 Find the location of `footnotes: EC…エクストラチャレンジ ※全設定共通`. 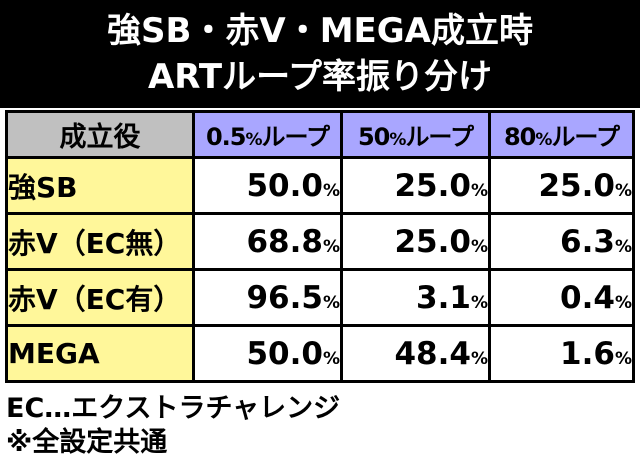

footnotes: EC…エクストラチャレンジ ※全設定共通 is located at coordinates (173, 426).